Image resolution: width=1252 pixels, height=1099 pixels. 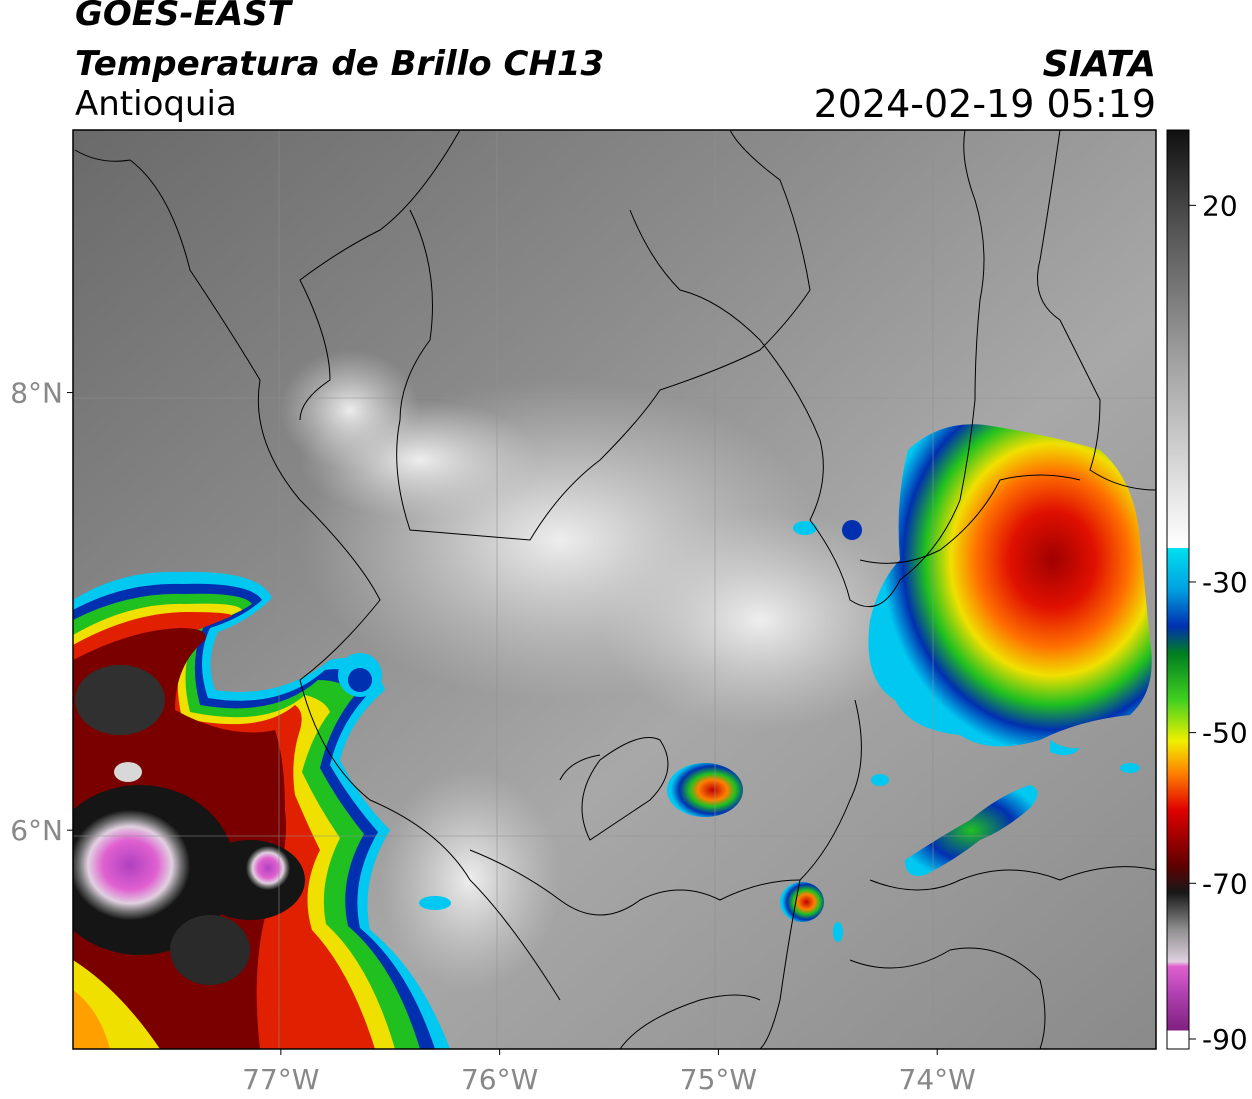 What do you see at coordinates (36, 393) in the screenshot?
I see `y-tick-label: 8°N` at bounding box center [36, 393].